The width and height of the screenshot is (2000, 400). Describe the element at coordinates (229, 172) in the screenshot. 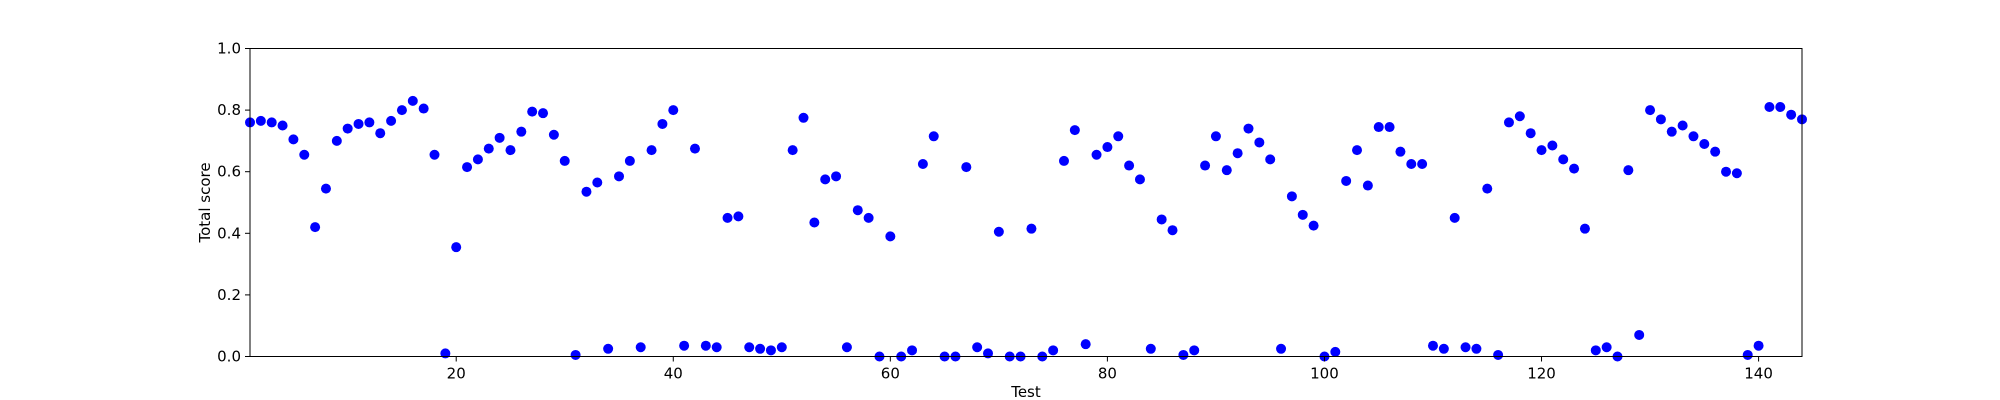

I see `y-tick-label: 0.6` at that location.